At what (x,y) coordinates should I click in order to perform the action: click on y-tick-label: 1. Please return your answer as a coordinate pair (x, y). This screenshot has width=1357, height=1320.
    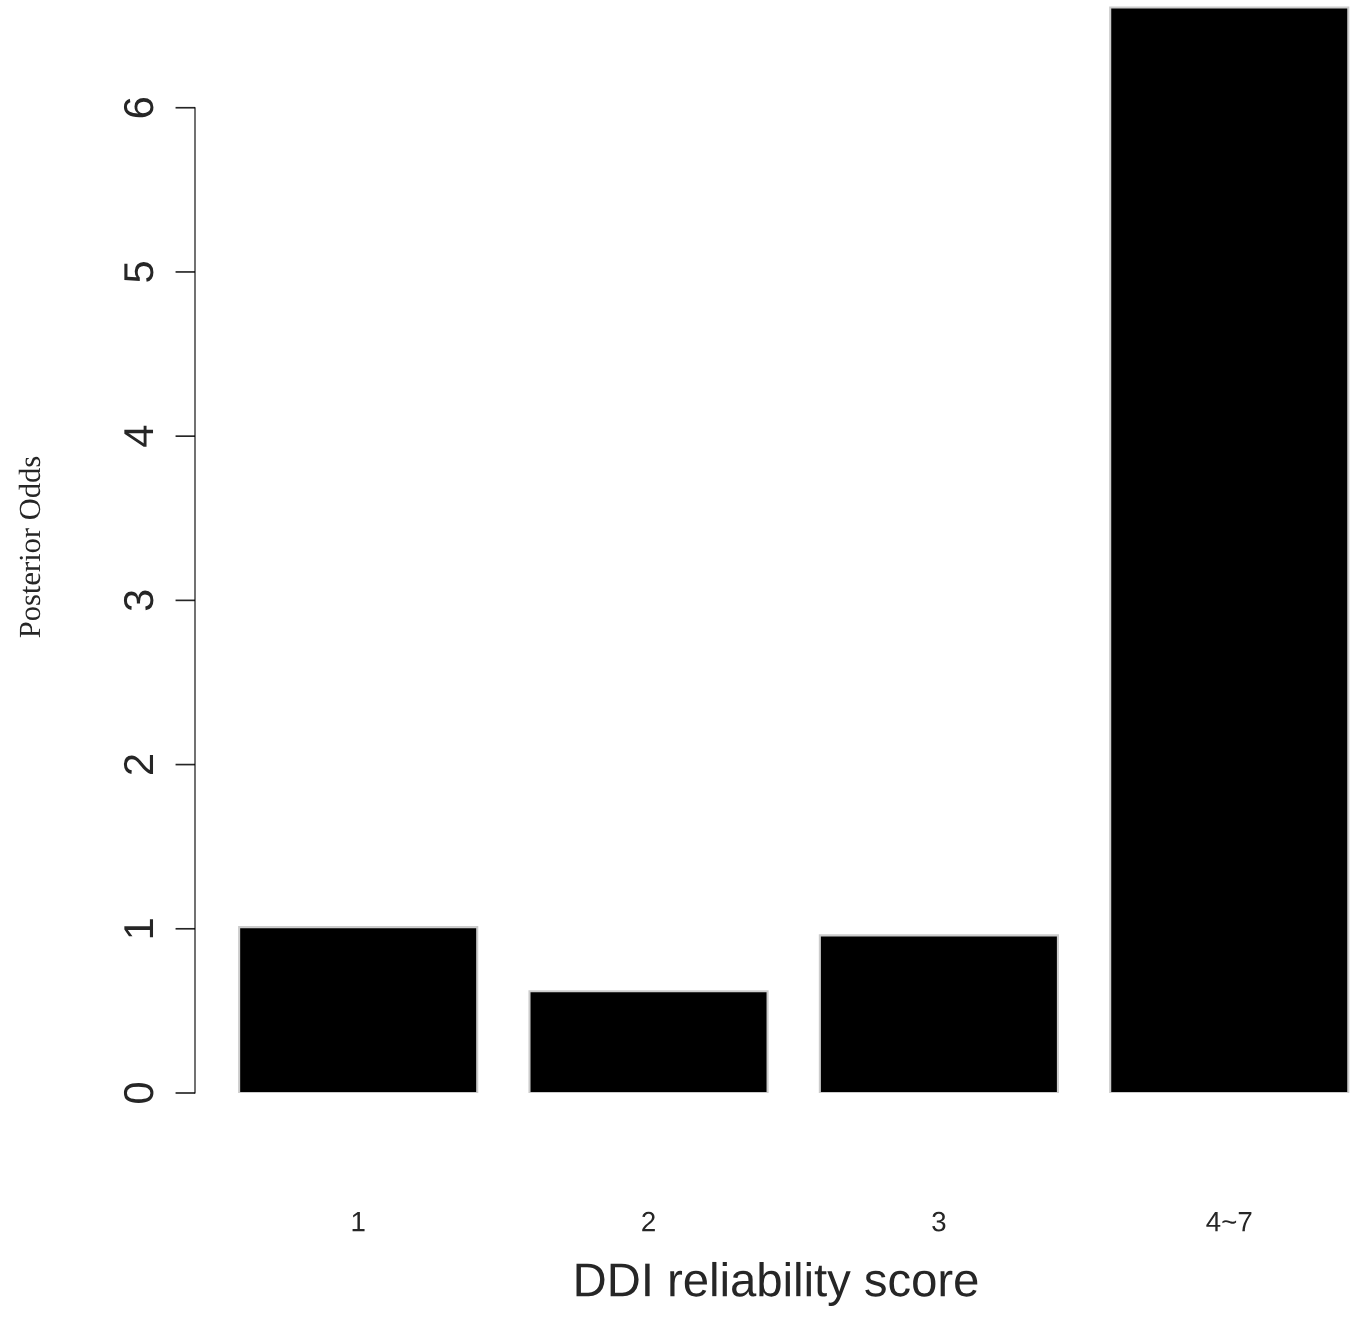
    Looking at the image, I should click on (139, 928).